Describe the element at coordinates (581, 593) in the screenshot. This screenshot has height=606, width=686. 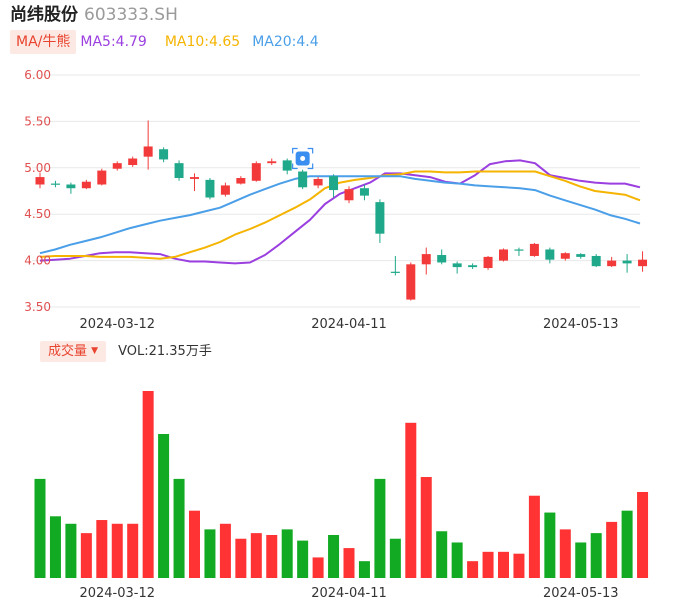
I see `x-tick-label: 2024-05-13` at that location.